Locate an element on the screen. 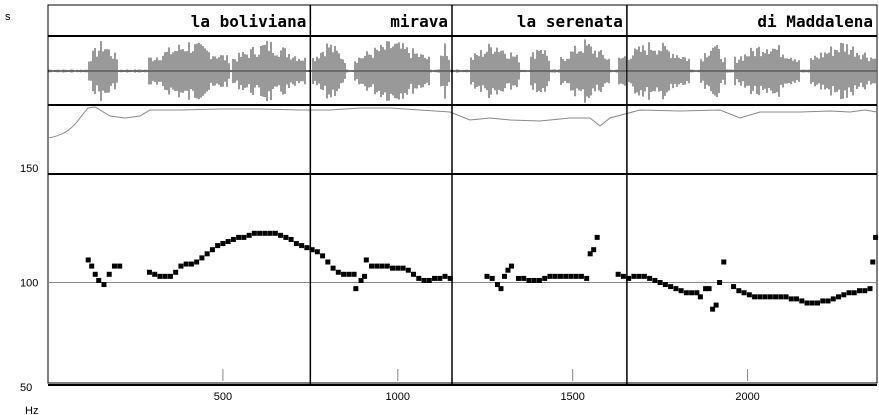 The width and height of the screenshot is (879, 415). x-tick-label: 2000 is located at coordinates (747, 397).